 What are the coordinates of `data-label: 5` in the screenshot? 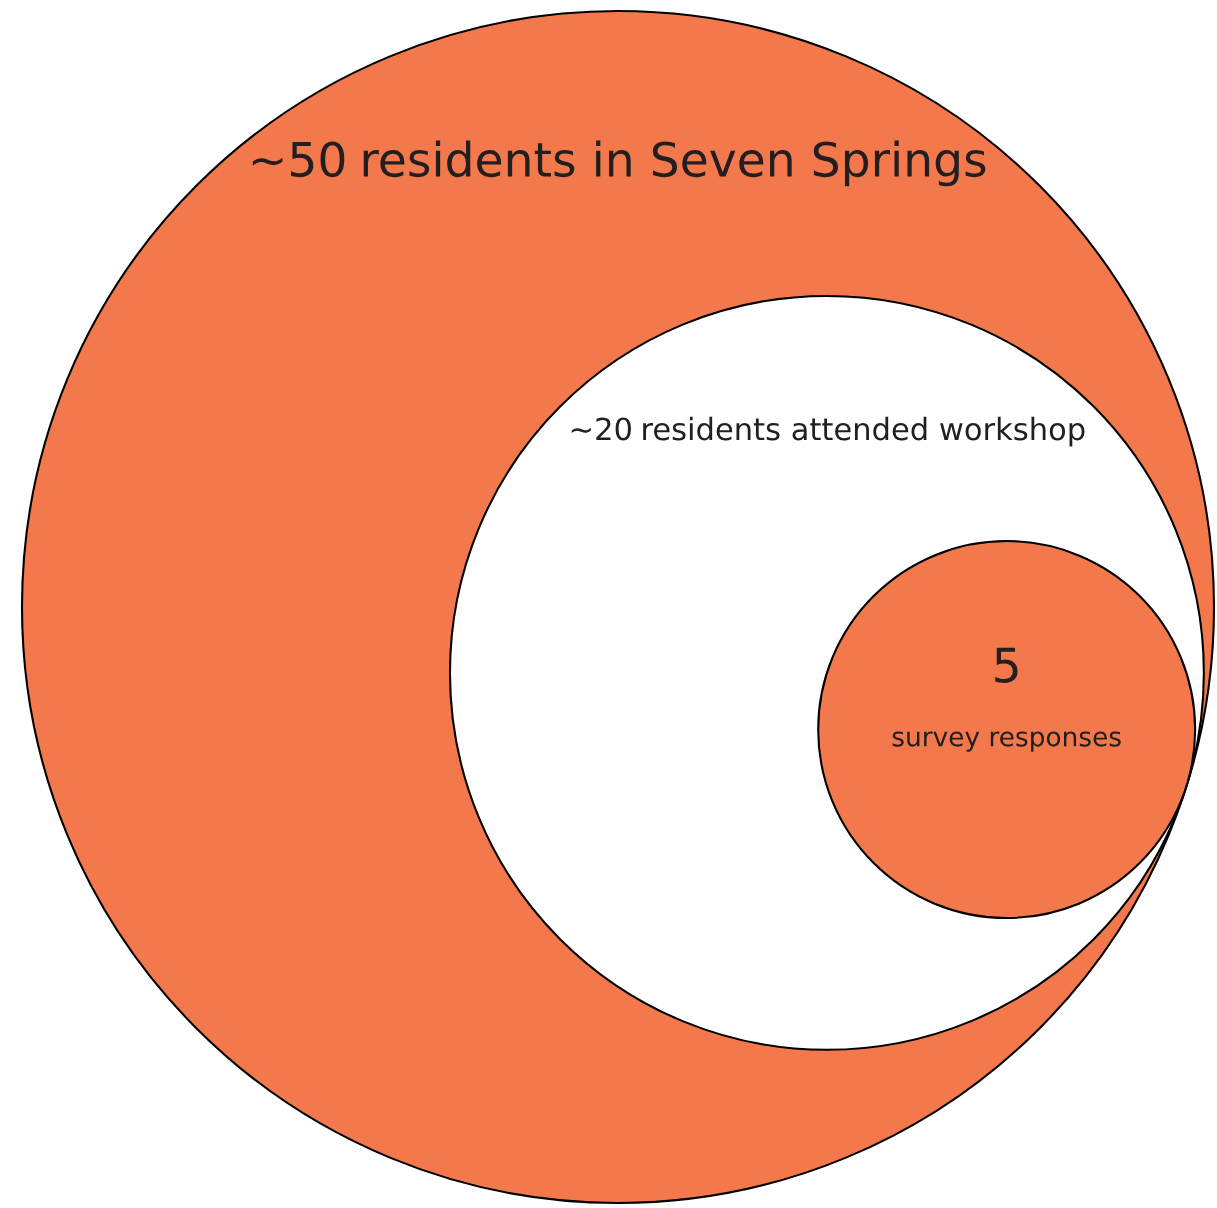 It's located at (1006, 665).